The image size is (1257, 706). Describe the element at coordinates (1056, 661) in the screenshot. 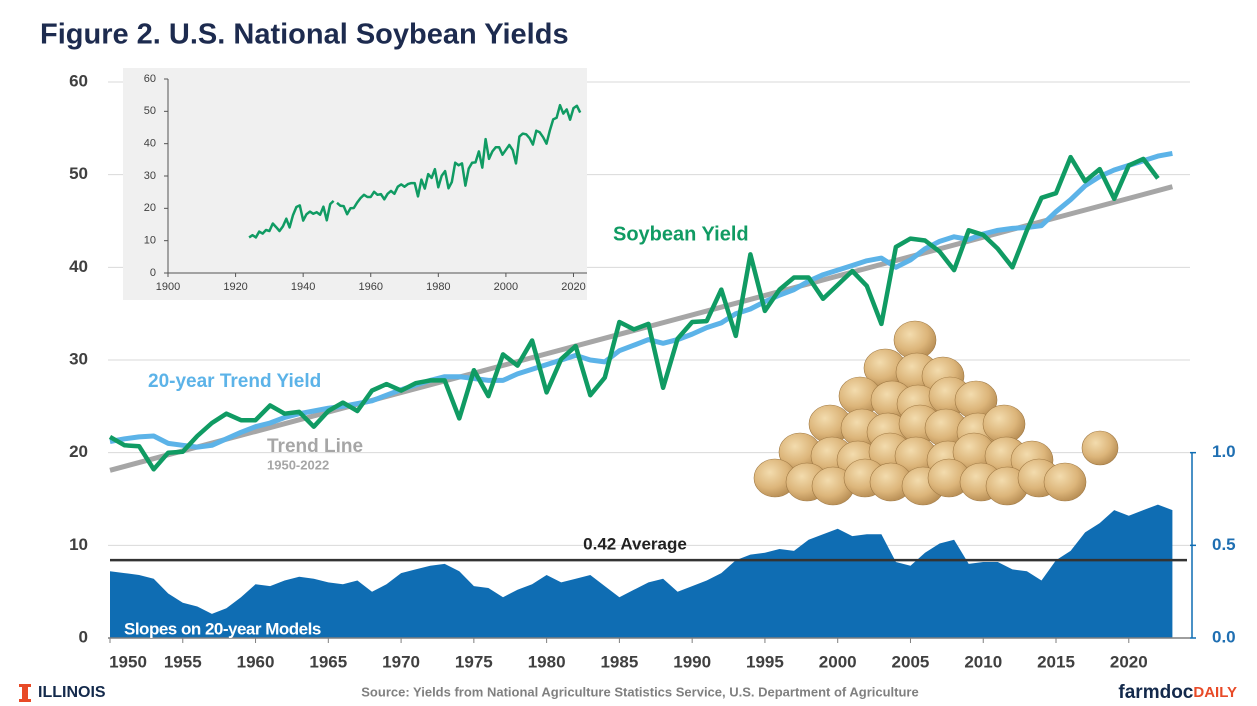

I see `x-tick-label: 2015` at that location.